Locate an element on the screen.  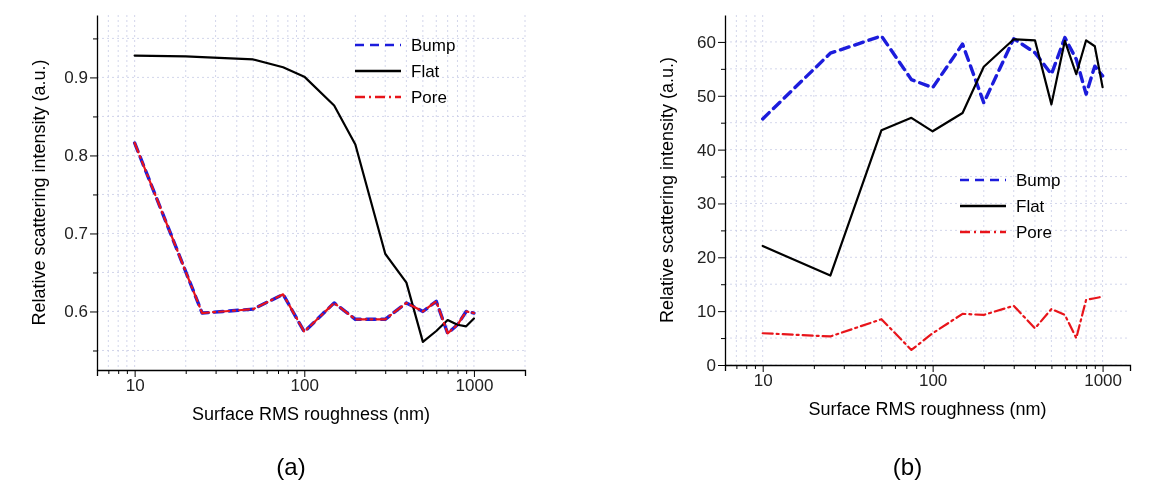
y-tick-label: 0.9 is located at coordinates (76, 78).